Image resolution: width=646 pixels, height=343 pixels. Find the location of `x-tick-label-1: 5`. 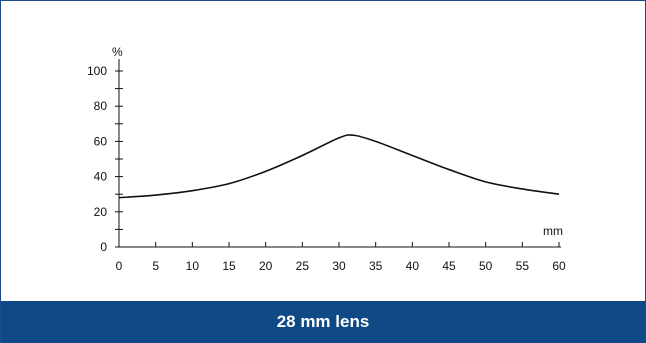

x-tick-label-1: 5 is located at coordinates (155, 266).